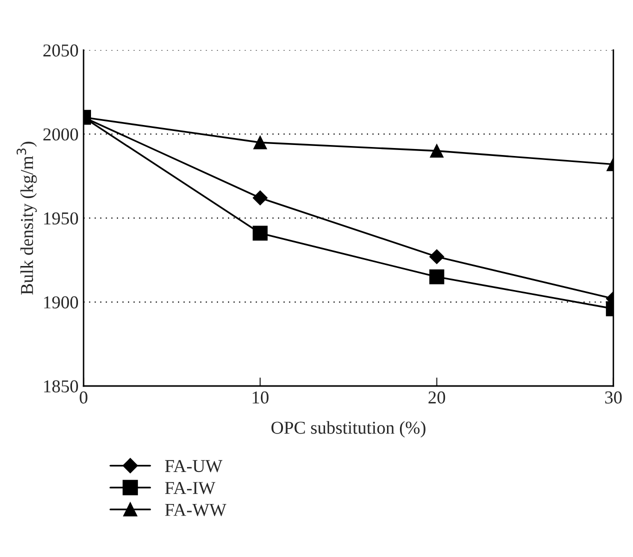 Image resolution: width=633 pixels, height=557 pixels. What do you see at coordinates (60, 134) in the screenshot?
I see `y-tick-label: 2000` at bounding box center [60, 134].